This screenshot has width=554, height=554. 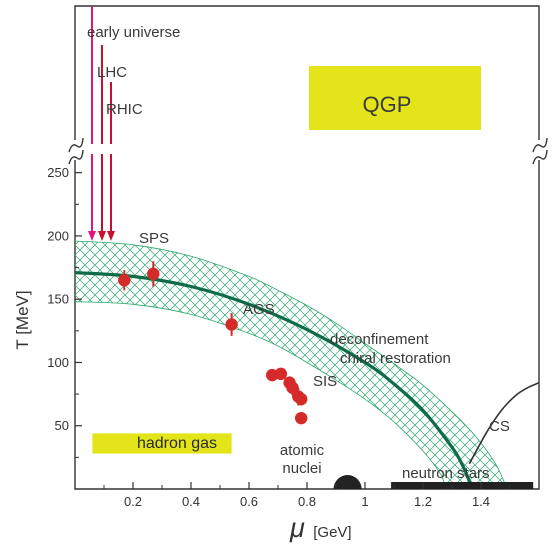 I want to click on x-tick-label: 0.4, so click(x=191, y=501).